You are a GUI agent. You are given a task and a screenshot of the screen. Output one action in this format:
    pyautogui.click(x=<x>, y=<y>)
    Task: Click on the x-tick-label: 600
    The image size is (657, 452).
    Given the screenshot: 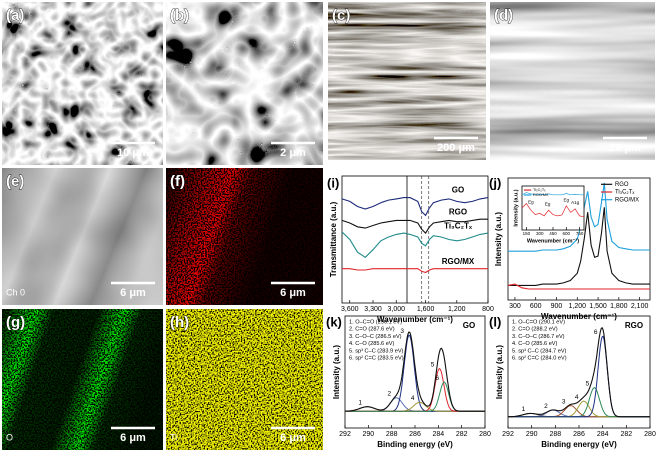 What is the action you would take?
    pyautogui.click(x=567, y=233)
    